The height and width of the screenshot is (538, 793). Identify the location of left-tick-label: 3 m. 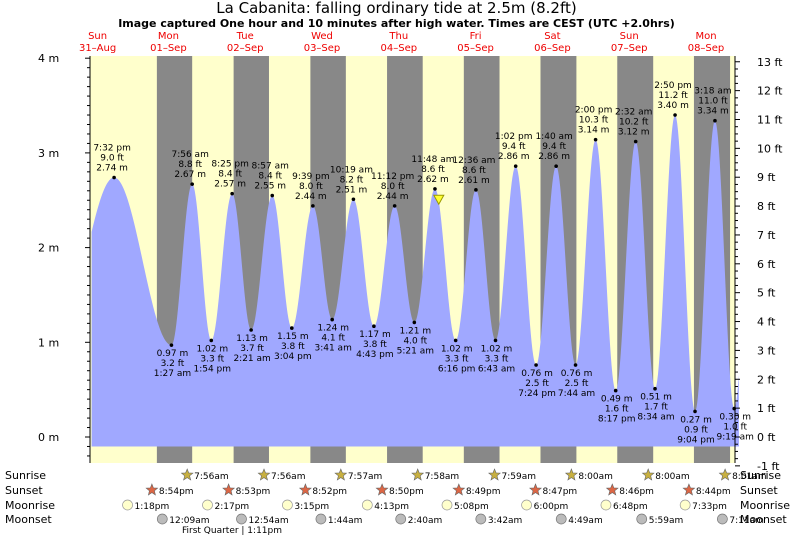
(48, 153).